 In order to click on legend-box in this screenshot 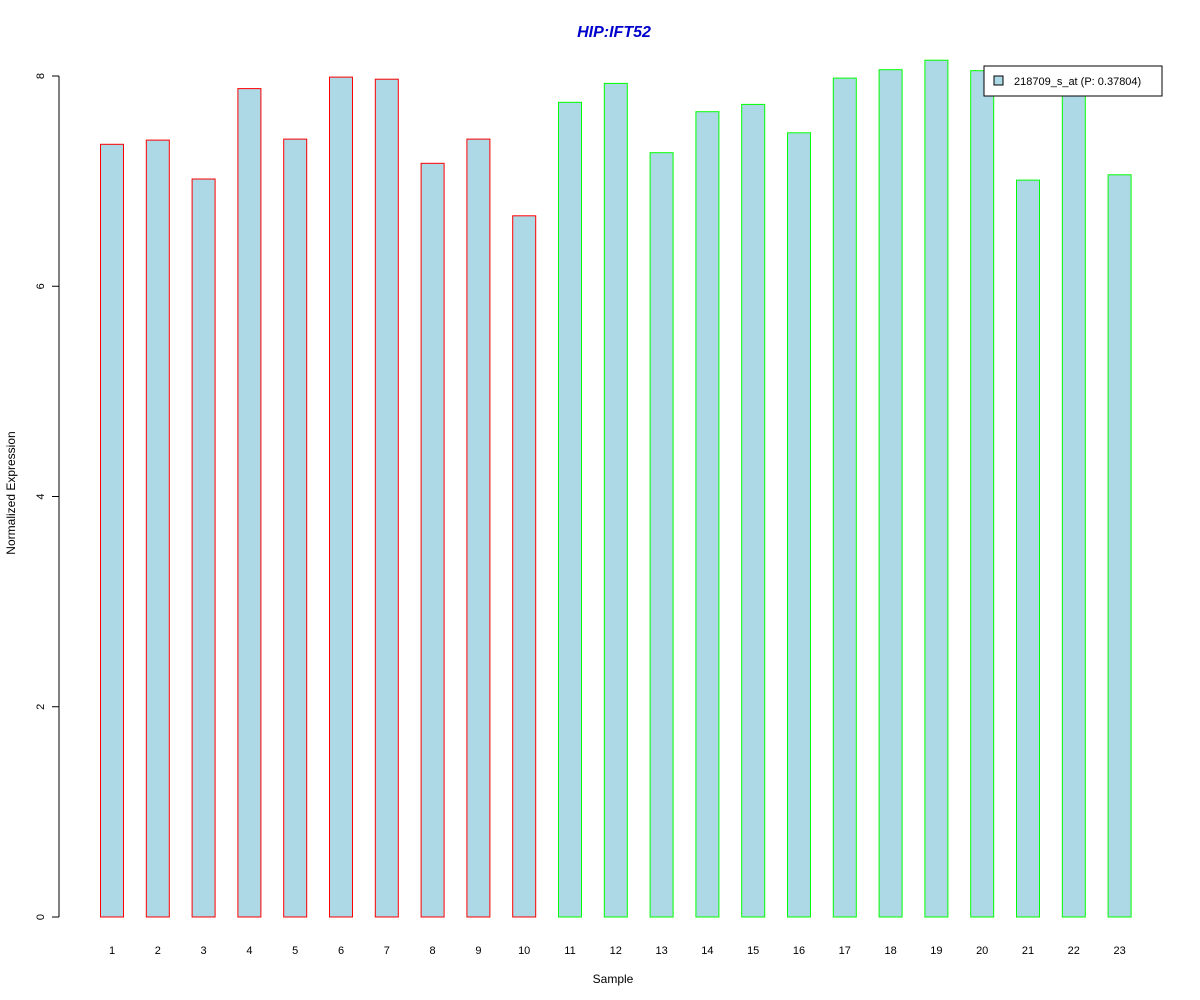, I will do `click(1073, 81)`.